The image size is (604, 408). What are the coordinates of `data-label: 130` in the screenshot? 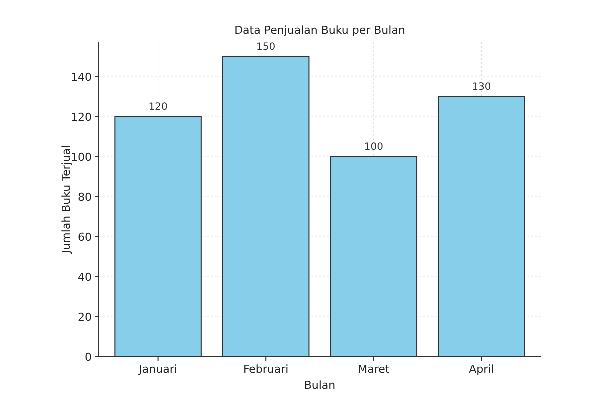 It's located at (482, 87).